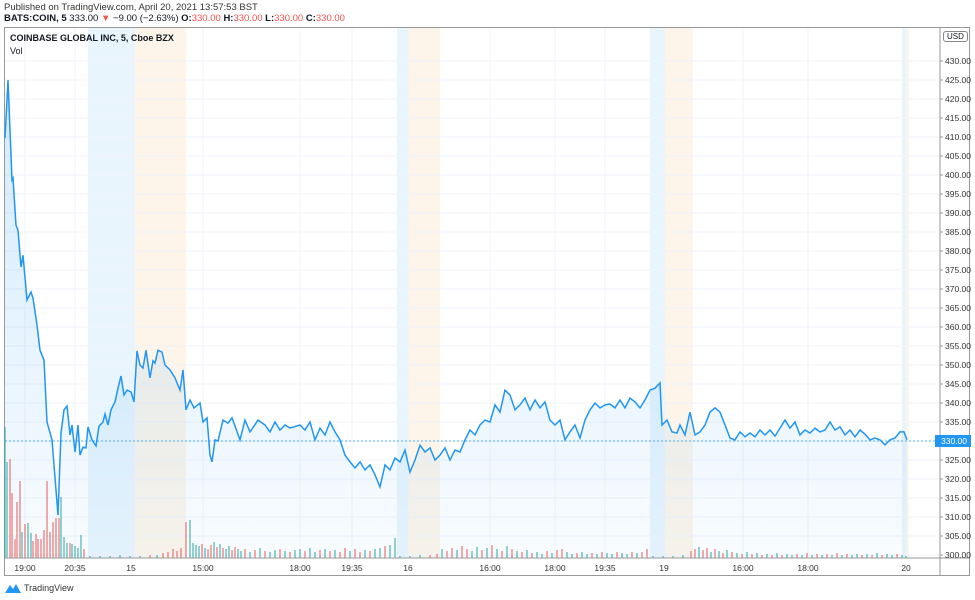 The image size is (975, 600). What do you see at coordinates (958, 460) in the screenshot?
I see `y-tick-label: 325.00` at bounding box center [958, 460].